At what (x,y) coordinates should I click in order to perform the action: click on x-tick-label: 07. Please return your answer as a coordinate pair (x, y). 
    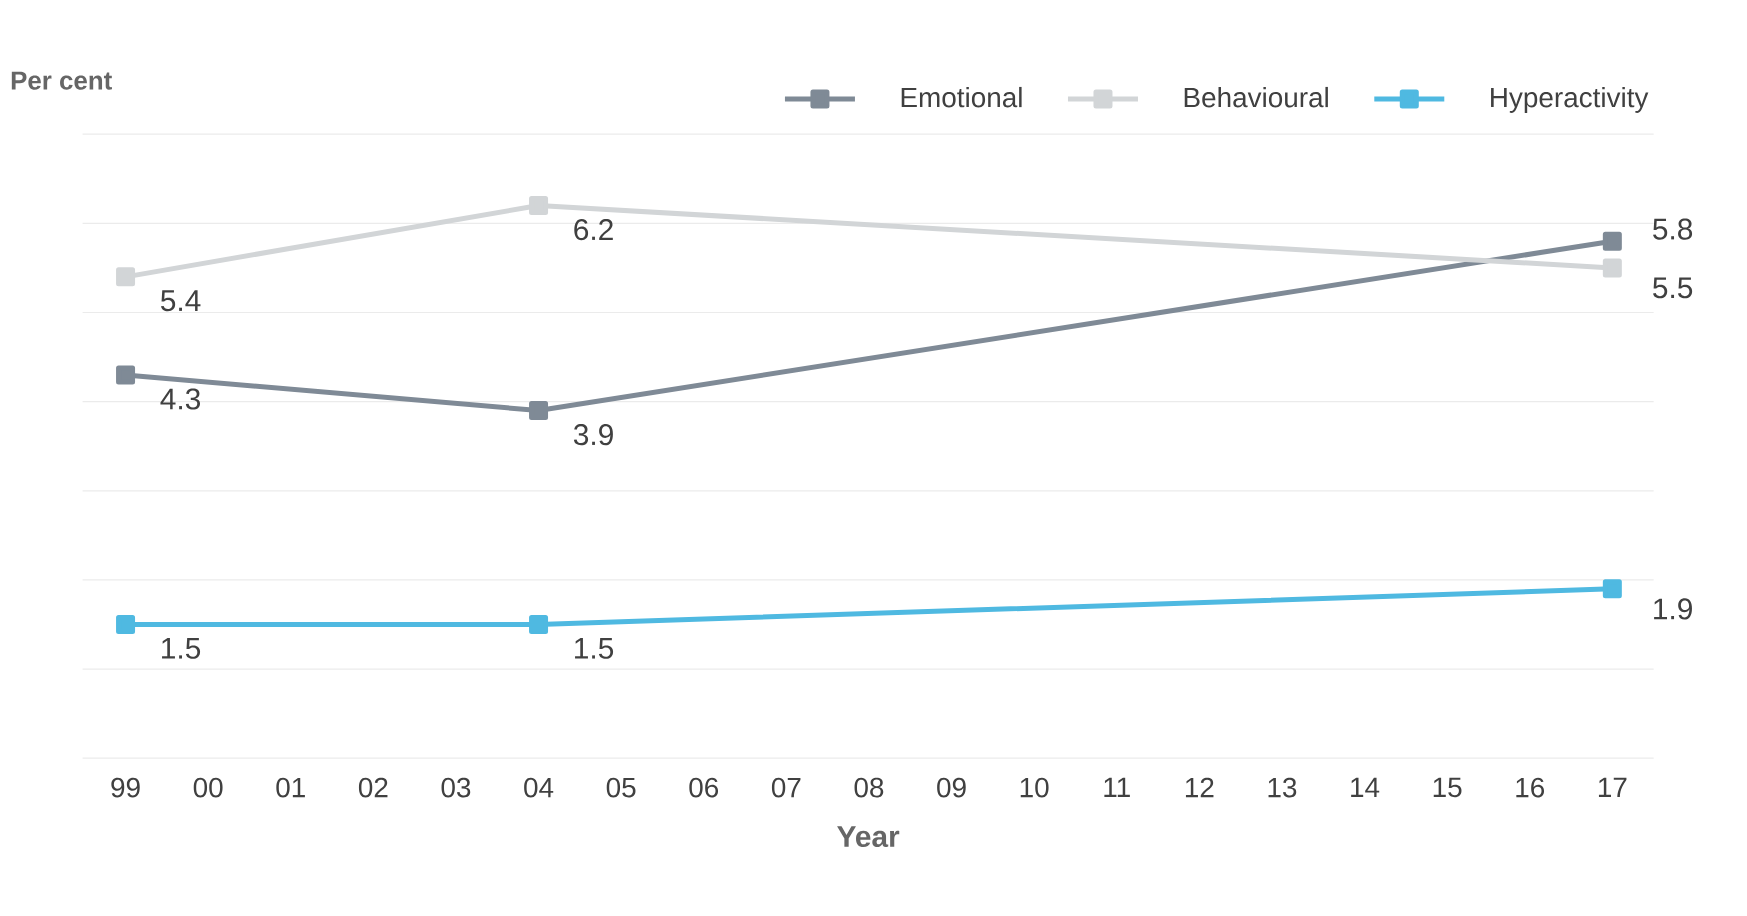
    Looking at the image, I should click on (786, 787).